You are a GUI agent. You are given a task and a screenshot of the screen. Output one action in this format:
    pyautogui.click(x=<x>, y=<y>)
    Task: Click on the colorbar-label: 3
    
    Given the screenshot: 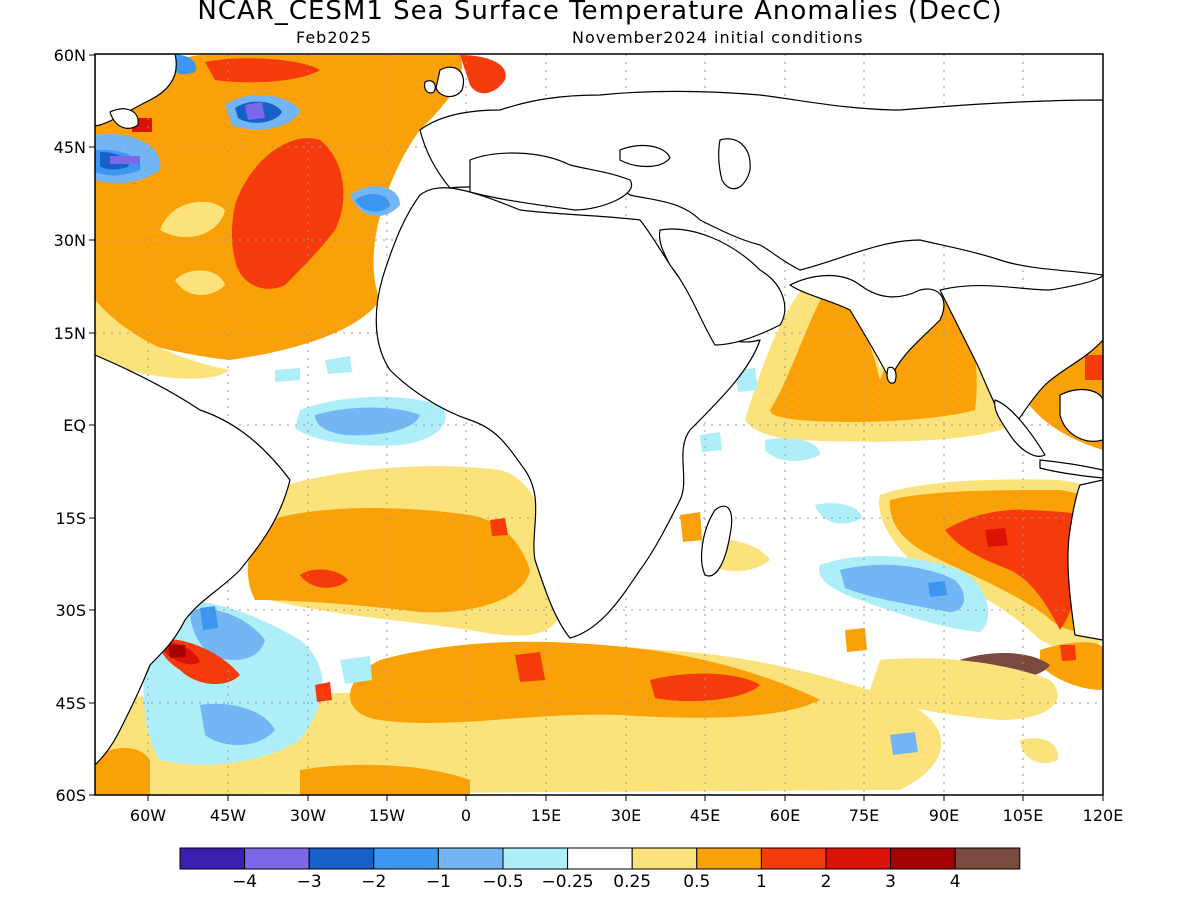 What is the action you would take?
    pyautogui.click(x=890, y=882)
    